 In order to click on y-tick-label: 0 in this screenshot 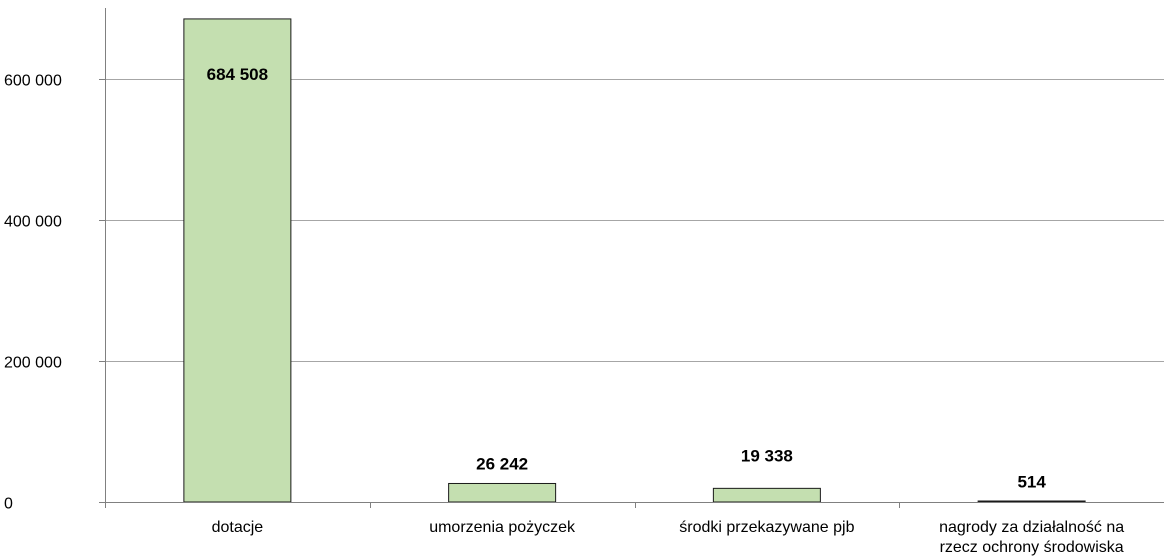, I will do `click(8, 504)`.